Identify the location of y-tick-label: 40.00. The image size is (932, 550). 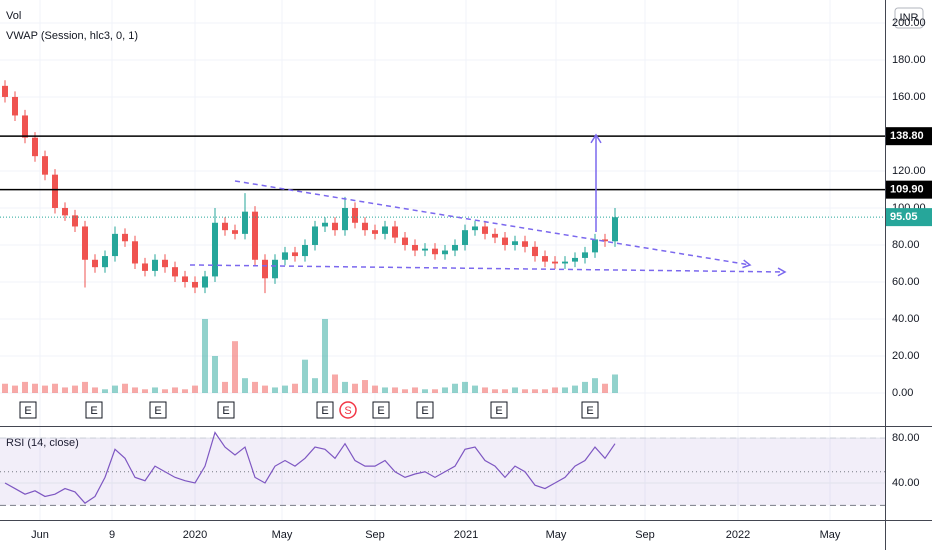
(906, 319).